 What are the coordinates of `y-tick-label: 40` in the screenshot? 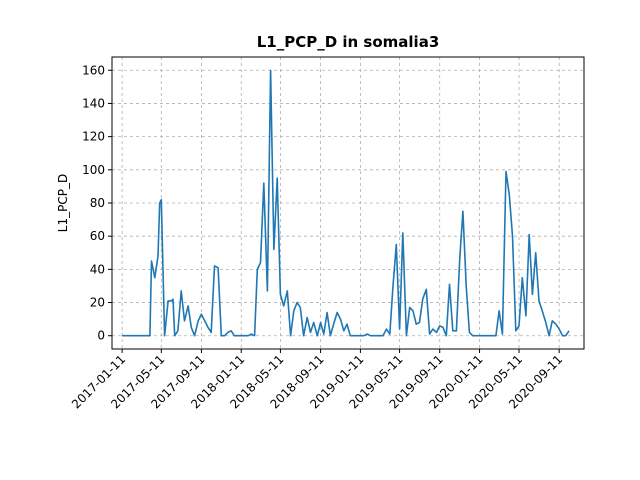 It's located at (97, 269).